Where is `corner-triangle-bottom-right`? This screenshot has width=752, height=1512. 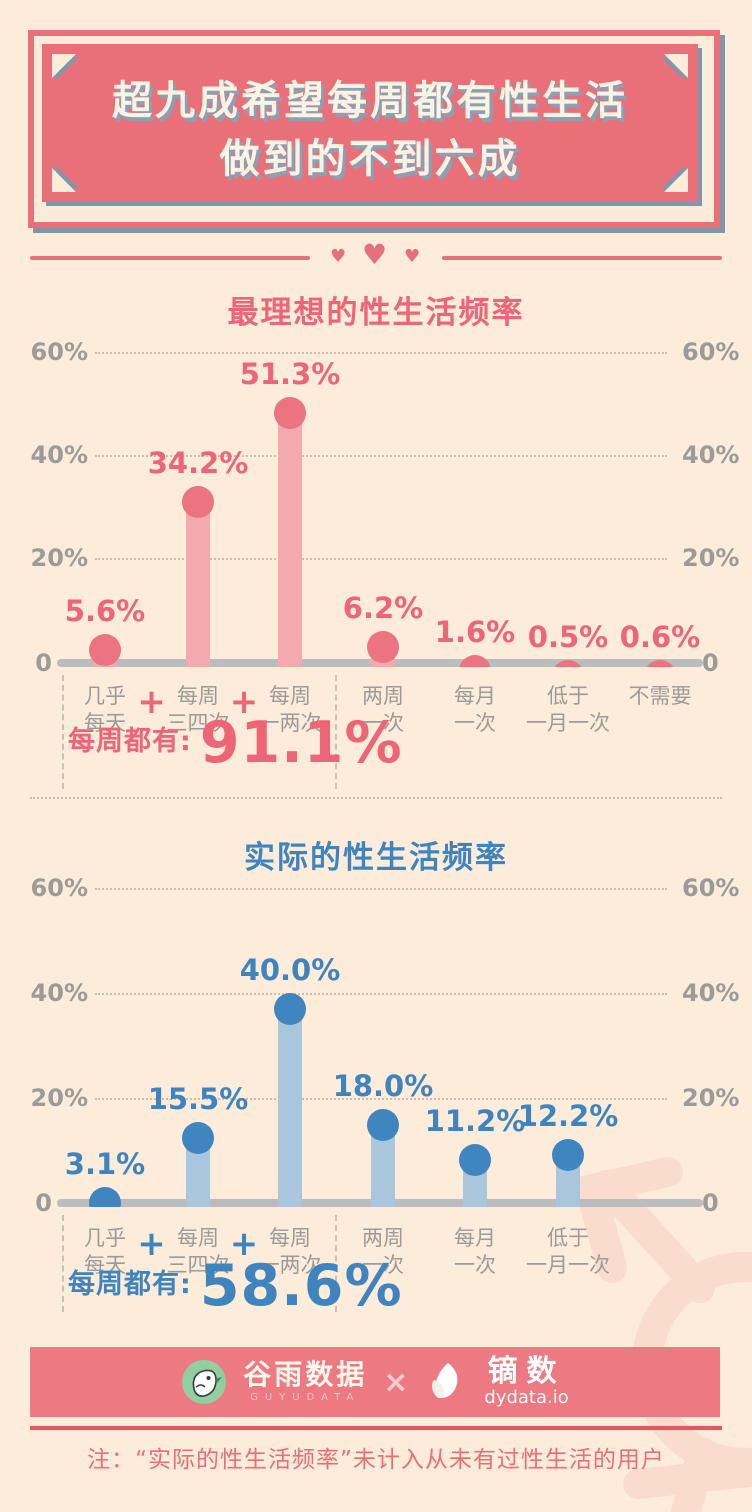
corner-triangle-bottom-right is located at coordinates (676, 180).